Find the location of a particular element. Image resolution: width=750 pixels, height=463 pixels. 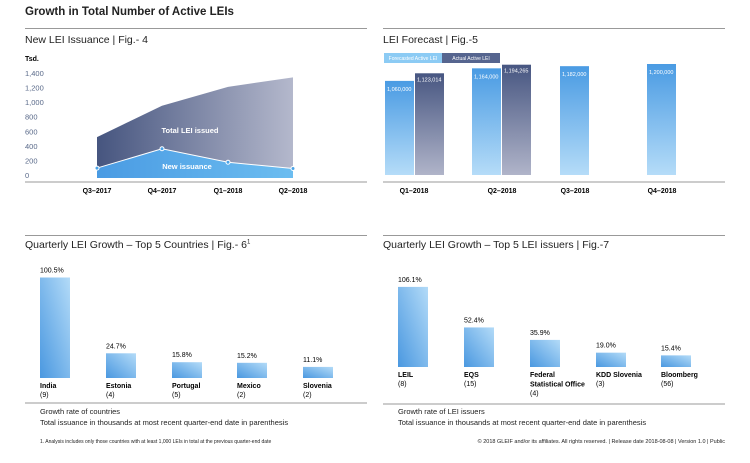

area-new-issuance is located at coordinates (195, 163).